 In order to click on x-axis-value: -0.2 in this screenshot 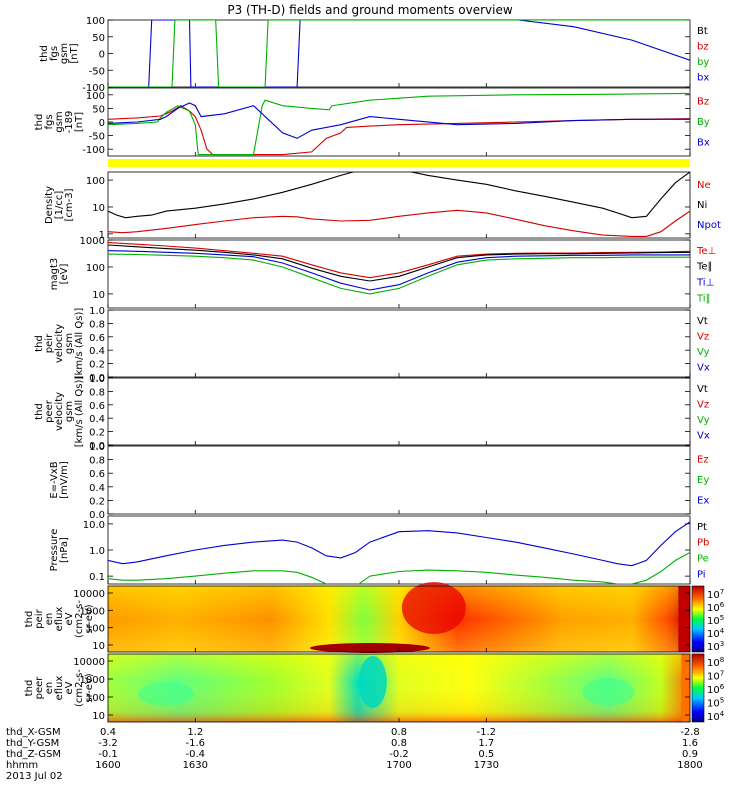, I will do `click(399, 754)`.